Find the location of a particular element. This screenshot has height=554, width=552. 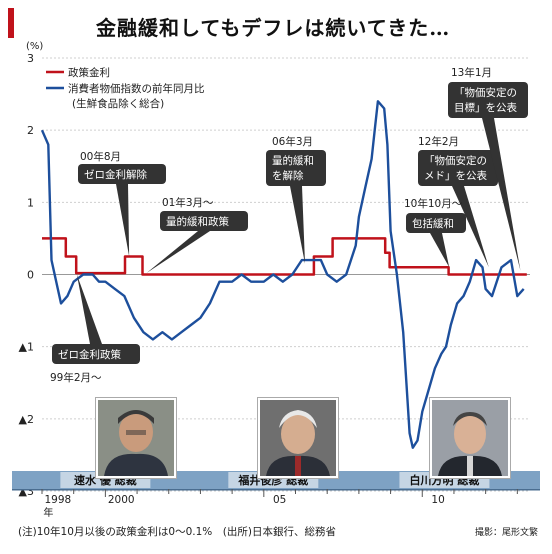

y-tick-label: ▲1 is located at coordinates (26, 347).